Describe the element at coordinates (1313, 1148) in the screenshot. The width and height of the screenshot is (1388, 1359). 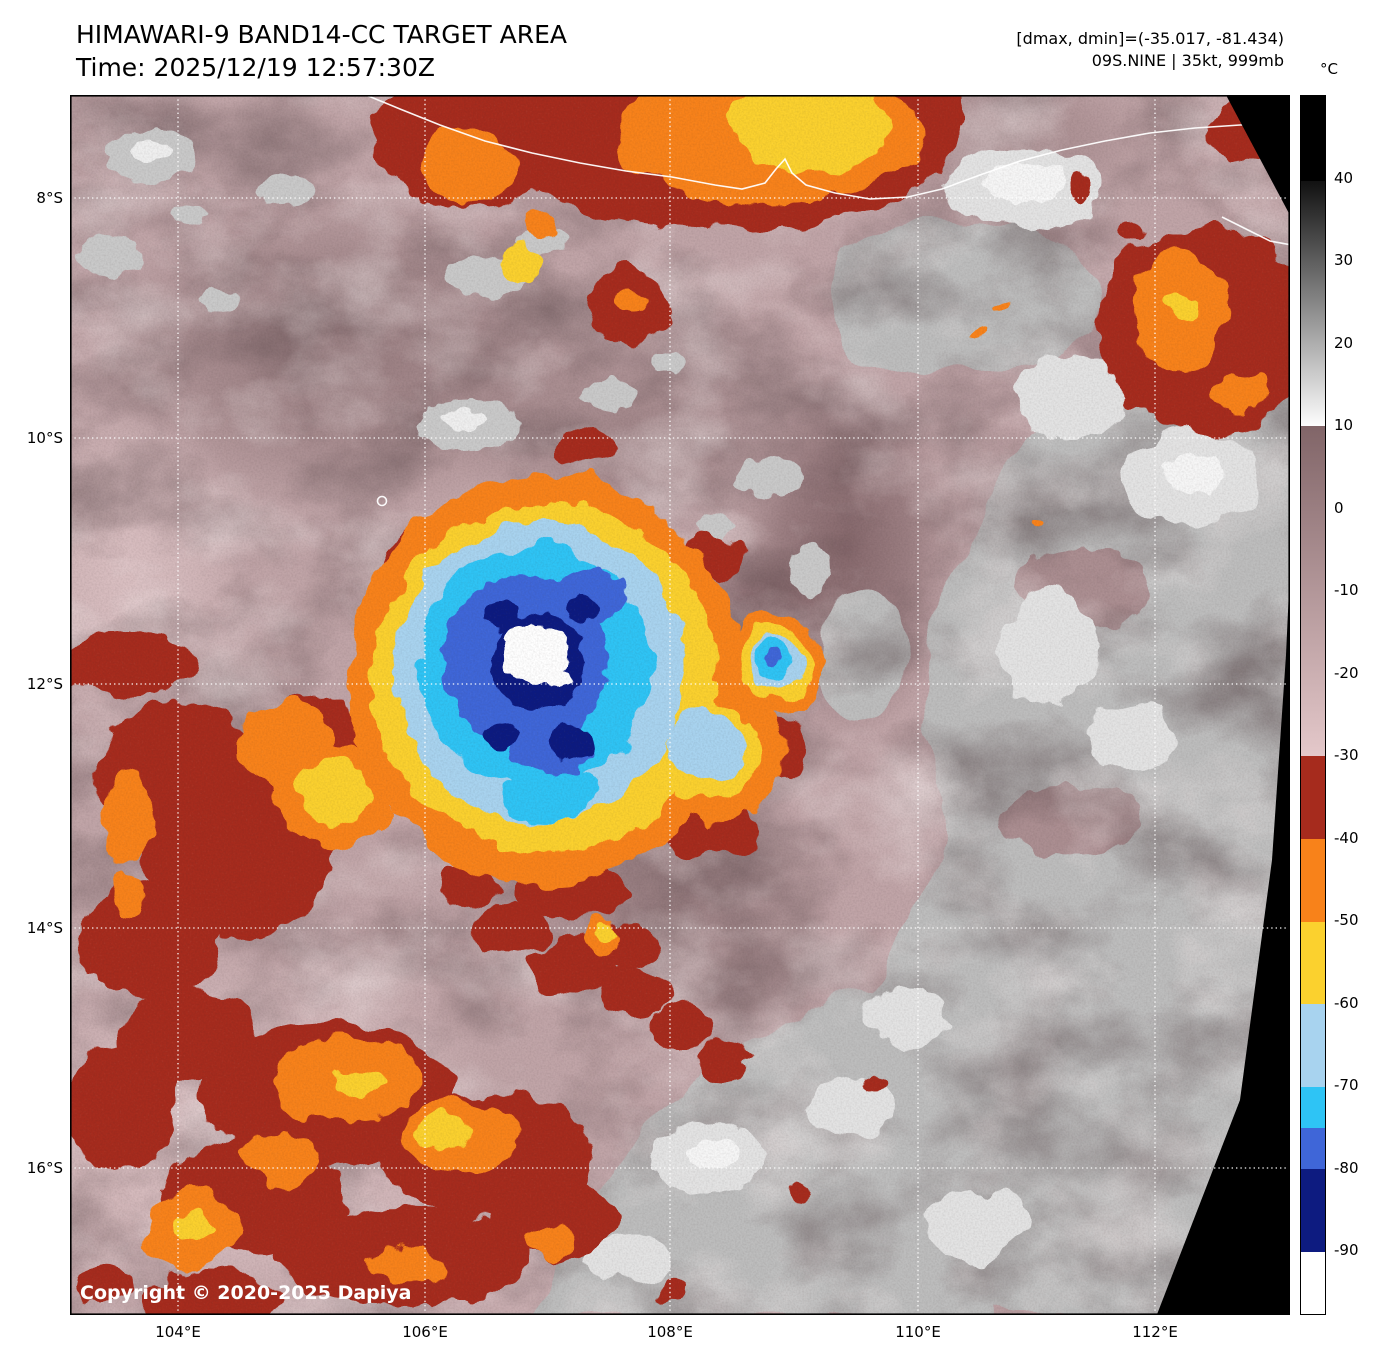
I see `colorbar-seg-royalblue` at that location.